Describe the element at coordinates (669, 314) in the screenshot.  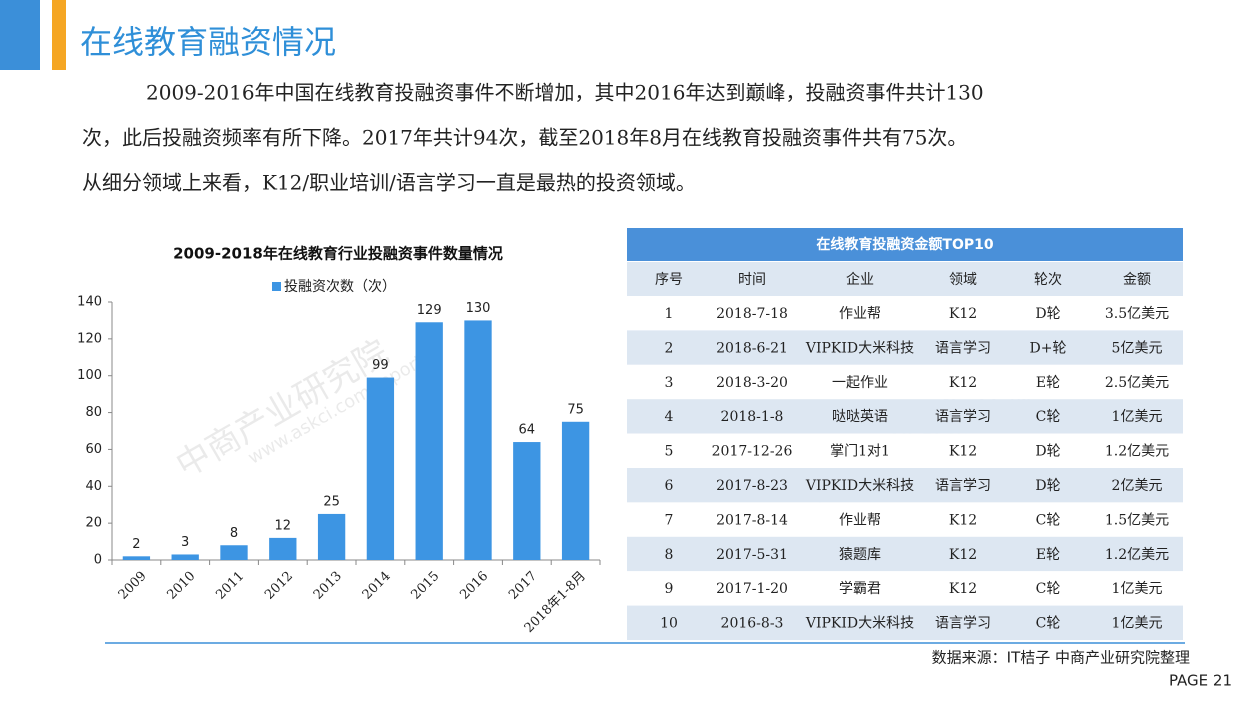
I see `table-cell: 1` at that location.